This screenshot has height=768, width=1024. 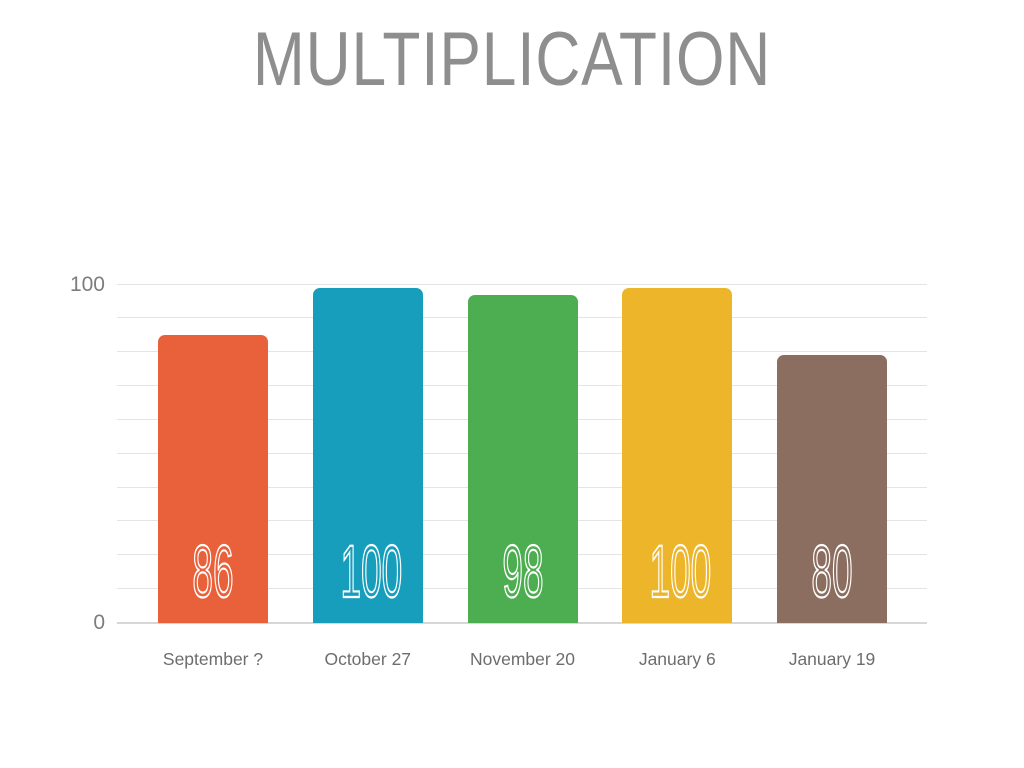 What do you see at coordinates (99, 622) in the screenshot?
I see `y-axis-label-0: 0` at bounding box center [99, 622].